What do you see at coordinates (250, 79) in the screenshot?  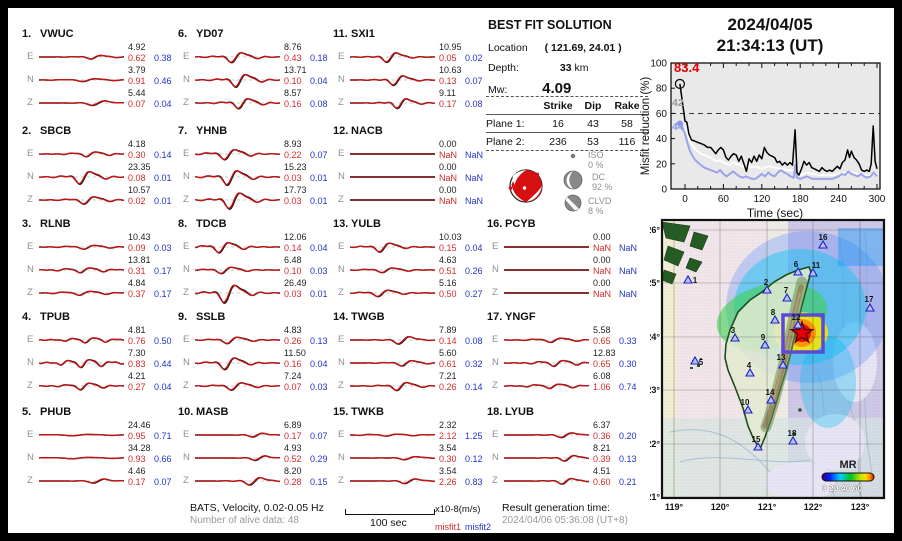 I see `channel-YD07-N: N 13.71 0.10 0.04` at bounding box center [250, 79].